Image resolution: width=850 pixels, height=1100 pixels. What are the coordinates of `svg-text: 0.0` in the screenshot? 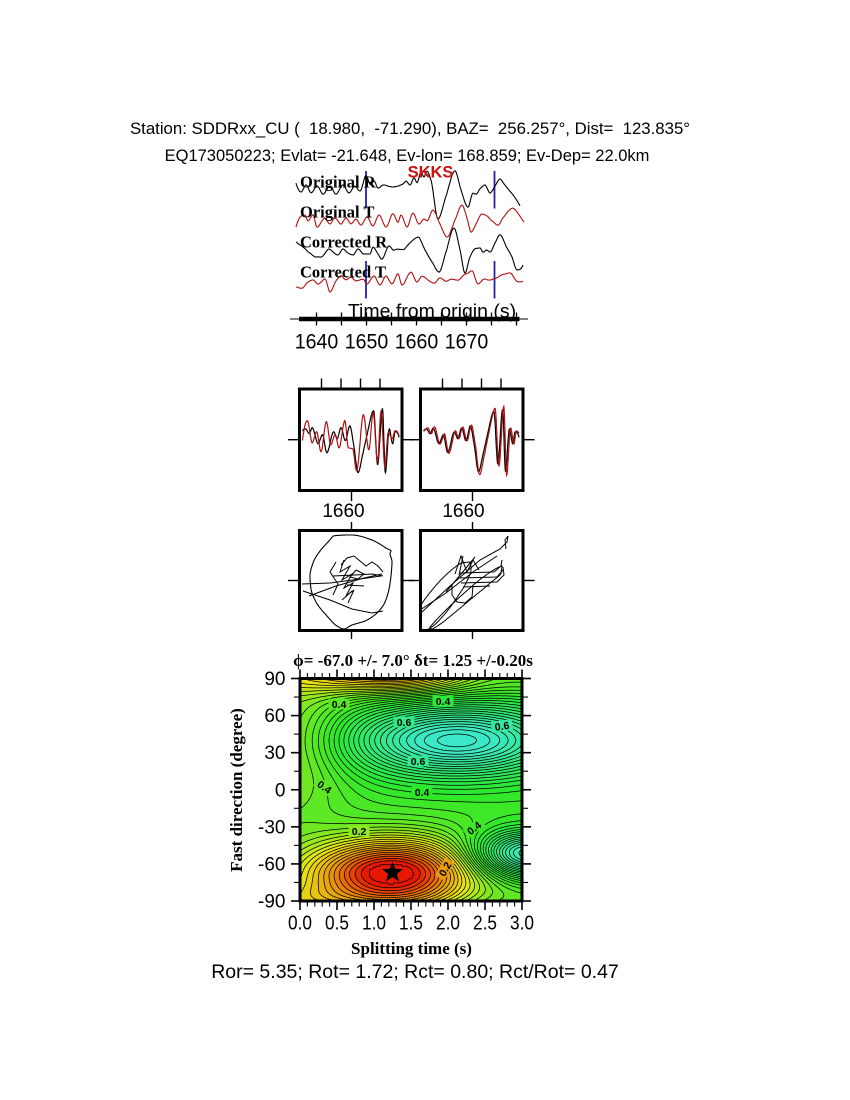 It's located at (300, 924).